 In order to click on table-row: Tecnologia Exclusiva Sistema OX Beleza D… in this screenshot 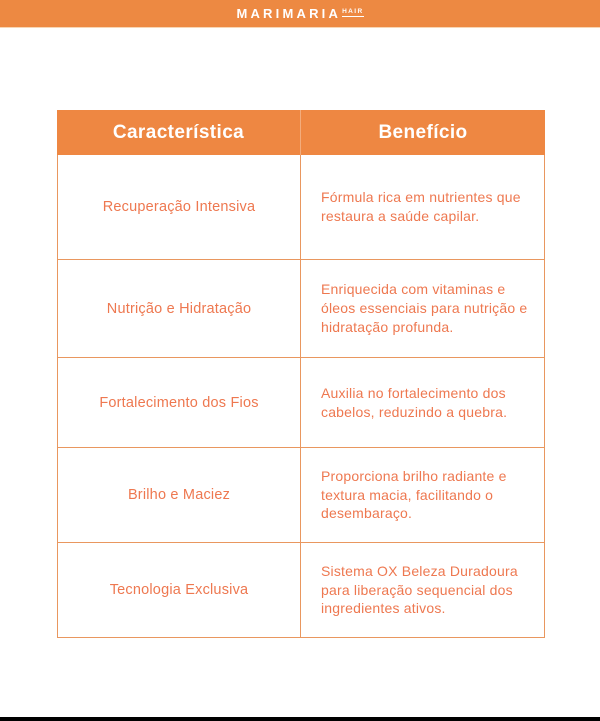, I will do `click(301, 589)`.